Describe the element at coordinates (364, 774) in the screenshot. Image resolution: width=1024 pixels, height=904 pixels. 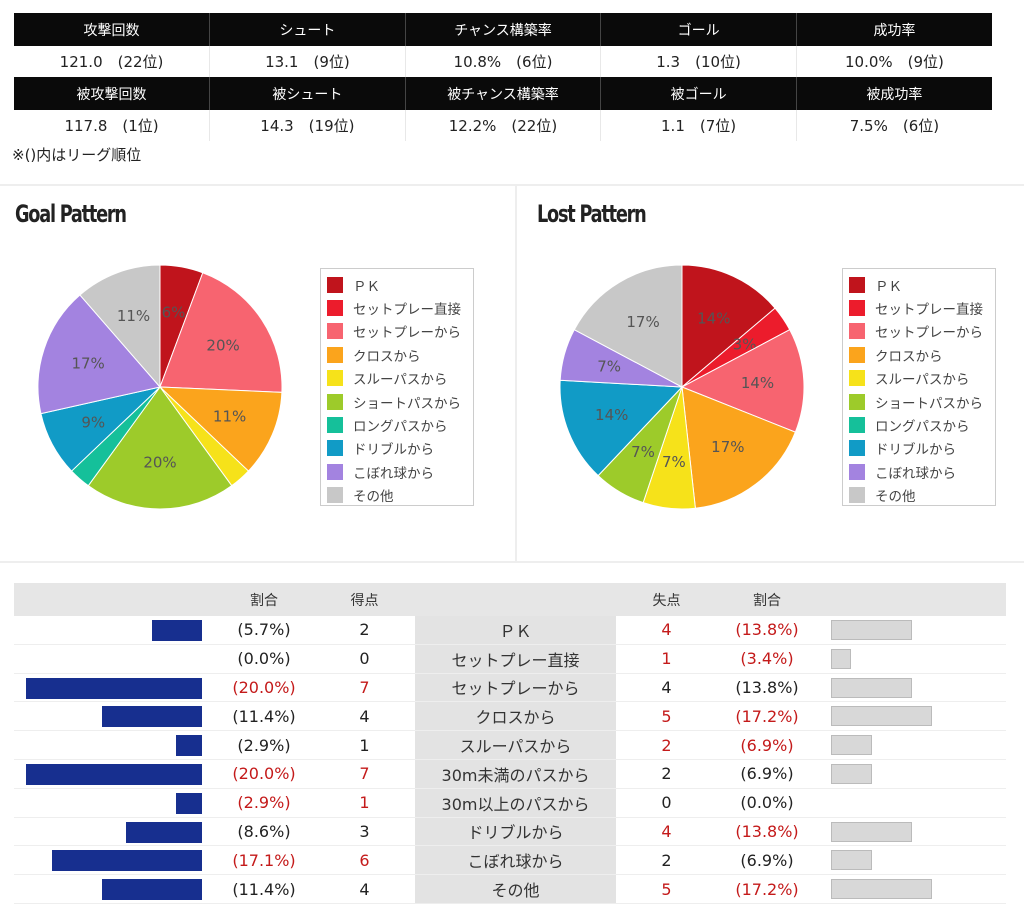
I see `goals-scored: 7` at that location.